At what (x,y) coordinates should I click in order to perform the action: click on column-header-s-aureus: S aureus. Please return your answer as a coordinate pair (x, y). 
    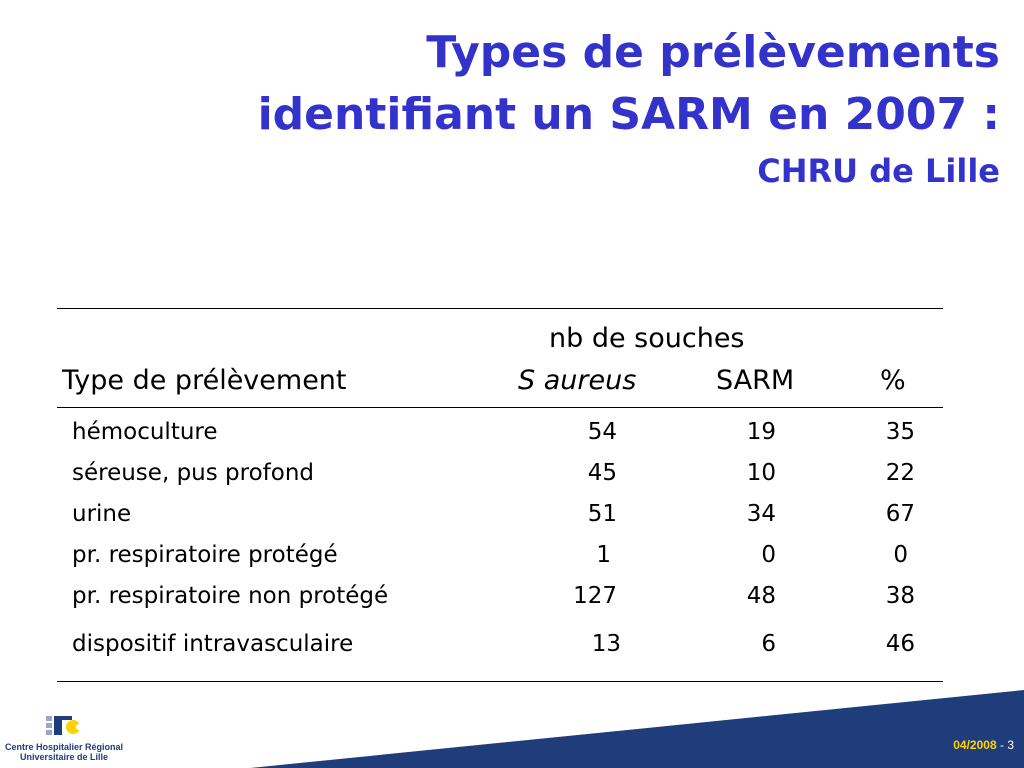
    Looking at the image, I should click on (577, 380).